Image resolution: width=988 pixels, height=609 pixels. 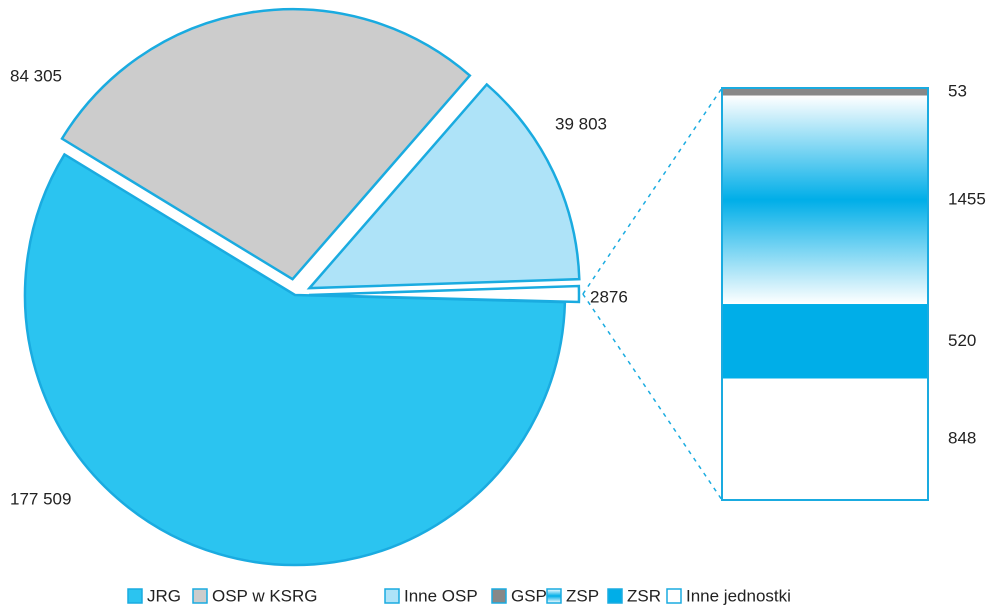 I want to click on bar-label: 520, so click(x=962, y=340).